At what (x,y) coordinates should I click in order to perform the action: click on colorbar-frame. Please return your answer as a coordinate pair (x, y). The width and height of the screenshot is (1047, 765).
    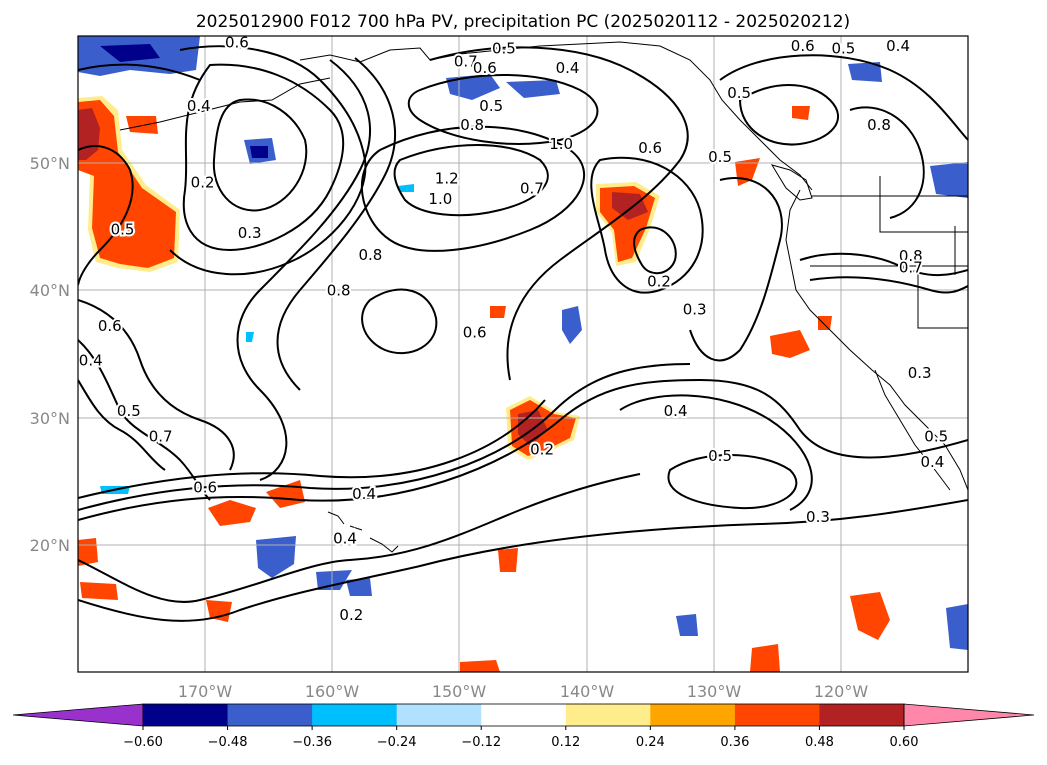
    Looking at the image, I should click on (523, 715).